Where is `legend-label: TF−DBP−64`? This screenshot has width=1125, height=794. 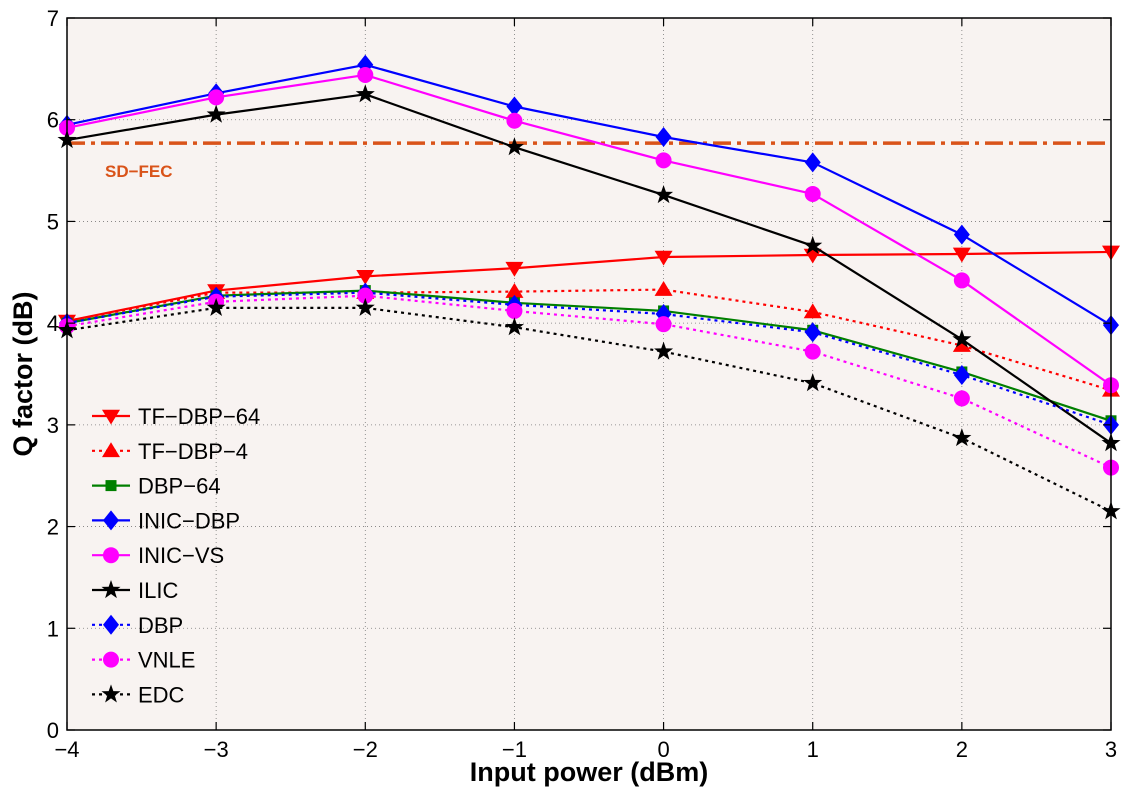 legend-label: TF−DBP−64 is located at coordinates (199, 416).